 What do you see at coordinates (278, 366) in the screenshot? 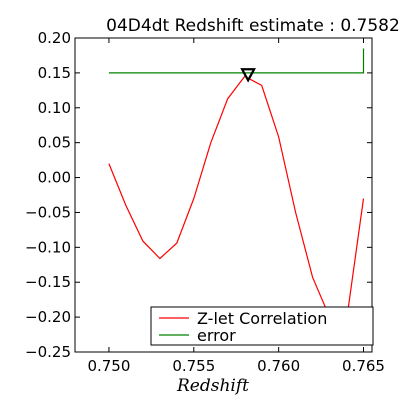
I see `x-tick-label: 0.760` at bounding box center [278, 366].